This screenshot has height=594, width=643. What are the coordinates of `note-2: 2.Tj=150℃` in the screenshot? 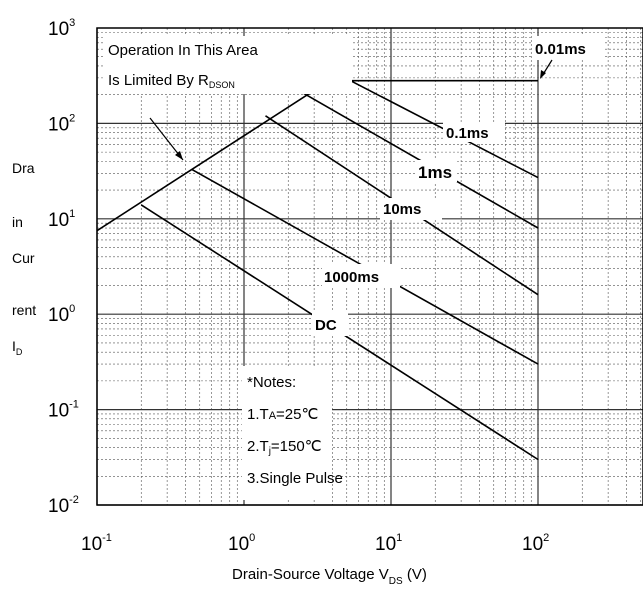 It's located at (284, 447).